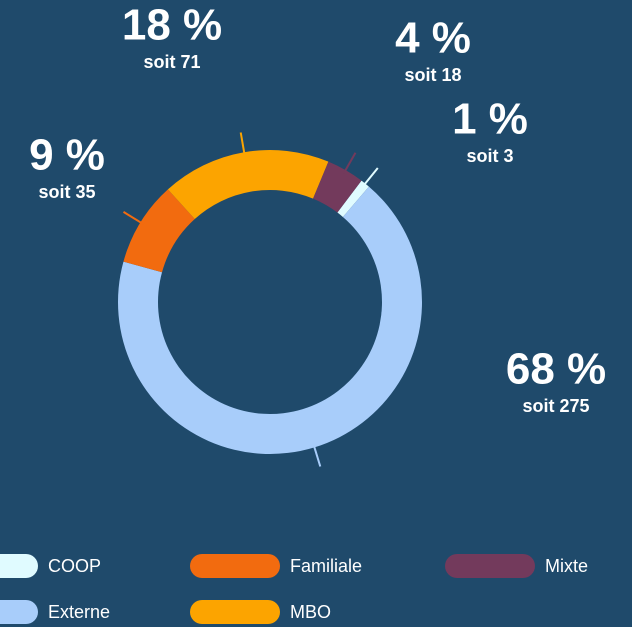  Describe the element at coordinates (489, 156) in the screenshot. I see `count-label: soit 3` at that location.